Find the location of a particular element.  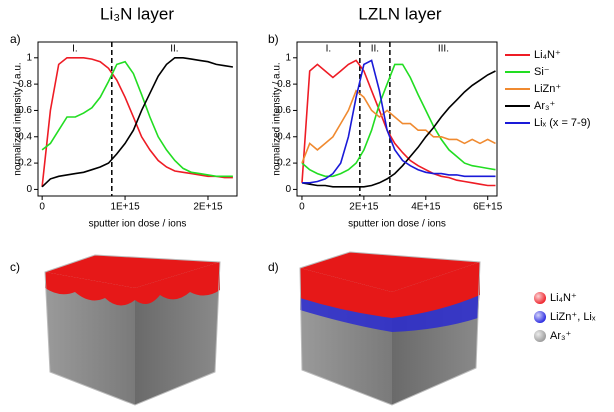

x-tick-label: 1E+15 is located at coordinates (125, 207).